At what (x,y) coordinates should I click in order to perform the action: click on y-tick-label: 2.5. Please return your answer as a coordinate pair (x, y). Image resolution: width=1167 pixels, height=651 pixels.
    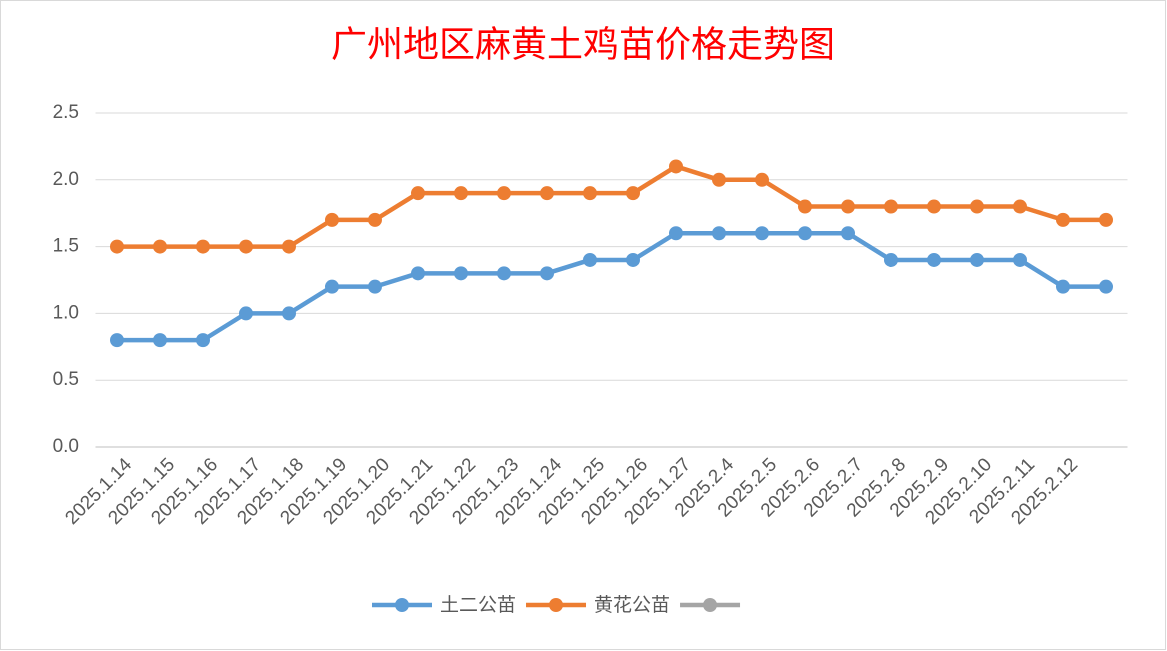
    Looking at the image, I should click on (66, 112).